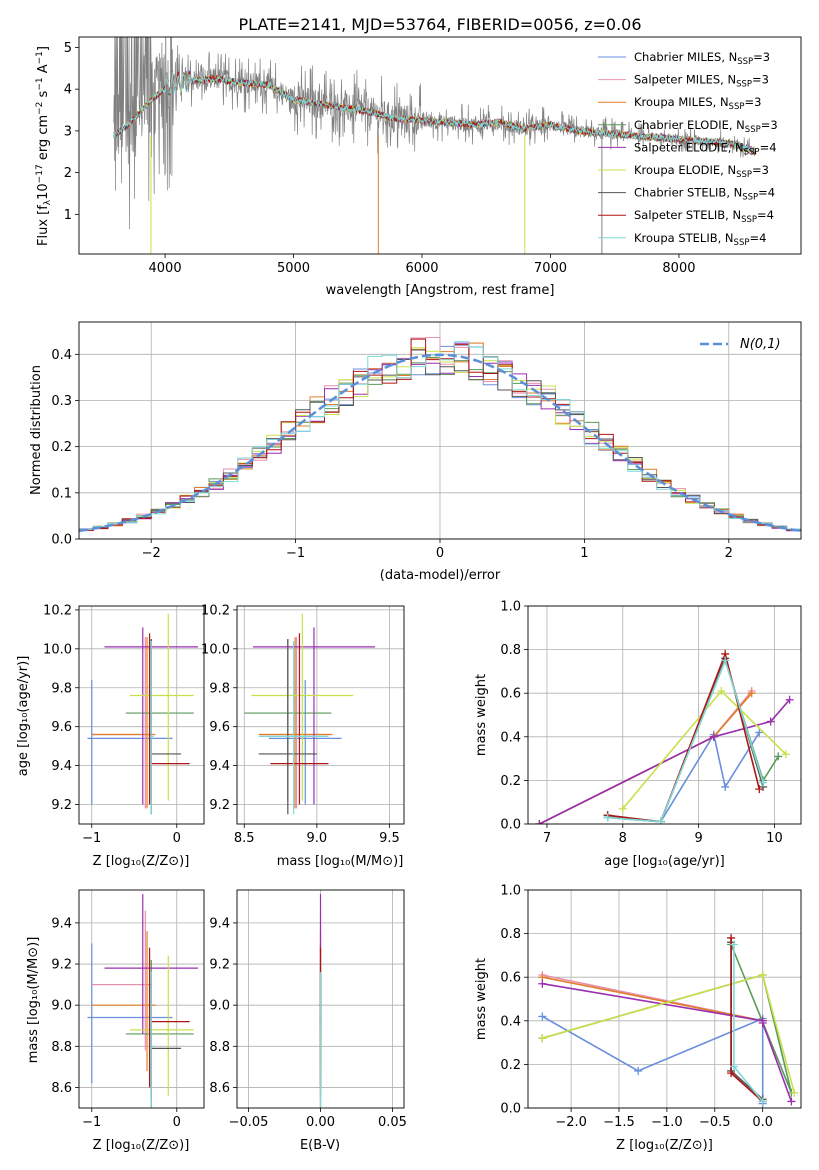 The width and height of the screenshot is (819, 1170). What do you see at coordinates (704, 216) in the screenshot?
I see `legend-label: Salpeter STELIB, NSSP=4` at bounding box center [704, 216].